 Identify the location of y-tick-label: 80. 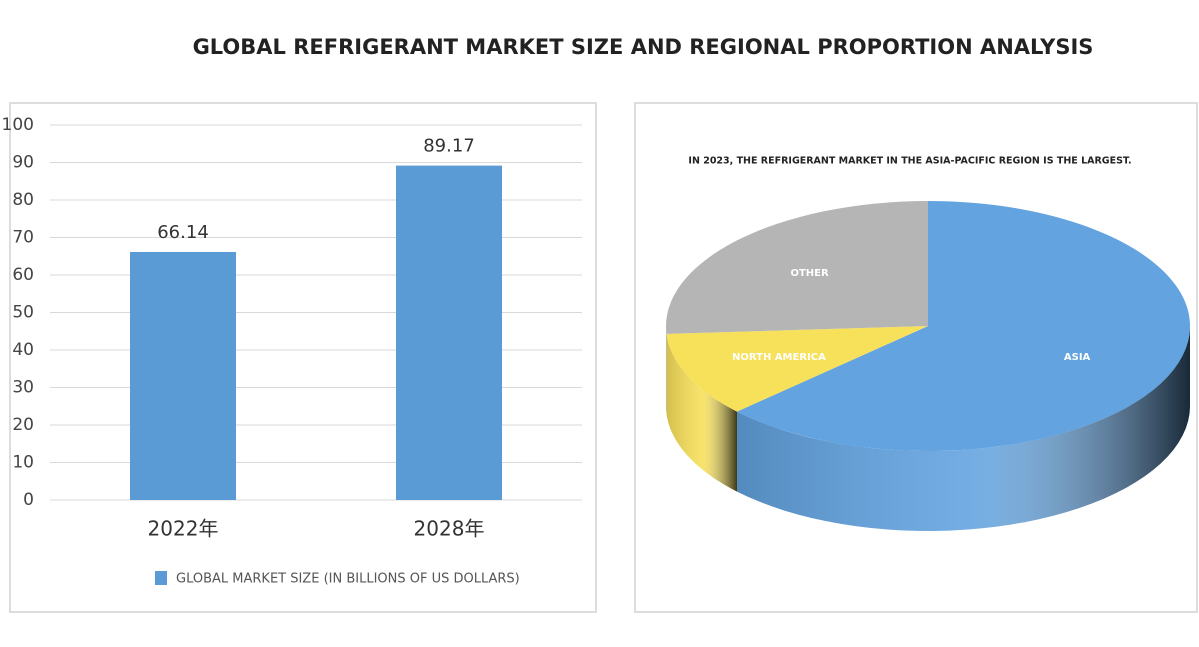
(23, 200).